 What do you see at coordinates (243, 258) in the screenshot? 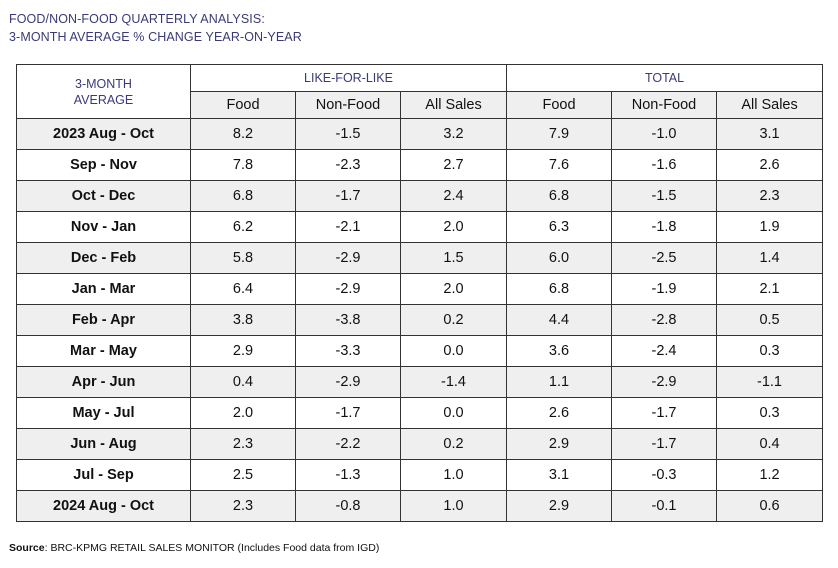
I see `value-cell: 5.8` at bounding box center [243, 258].